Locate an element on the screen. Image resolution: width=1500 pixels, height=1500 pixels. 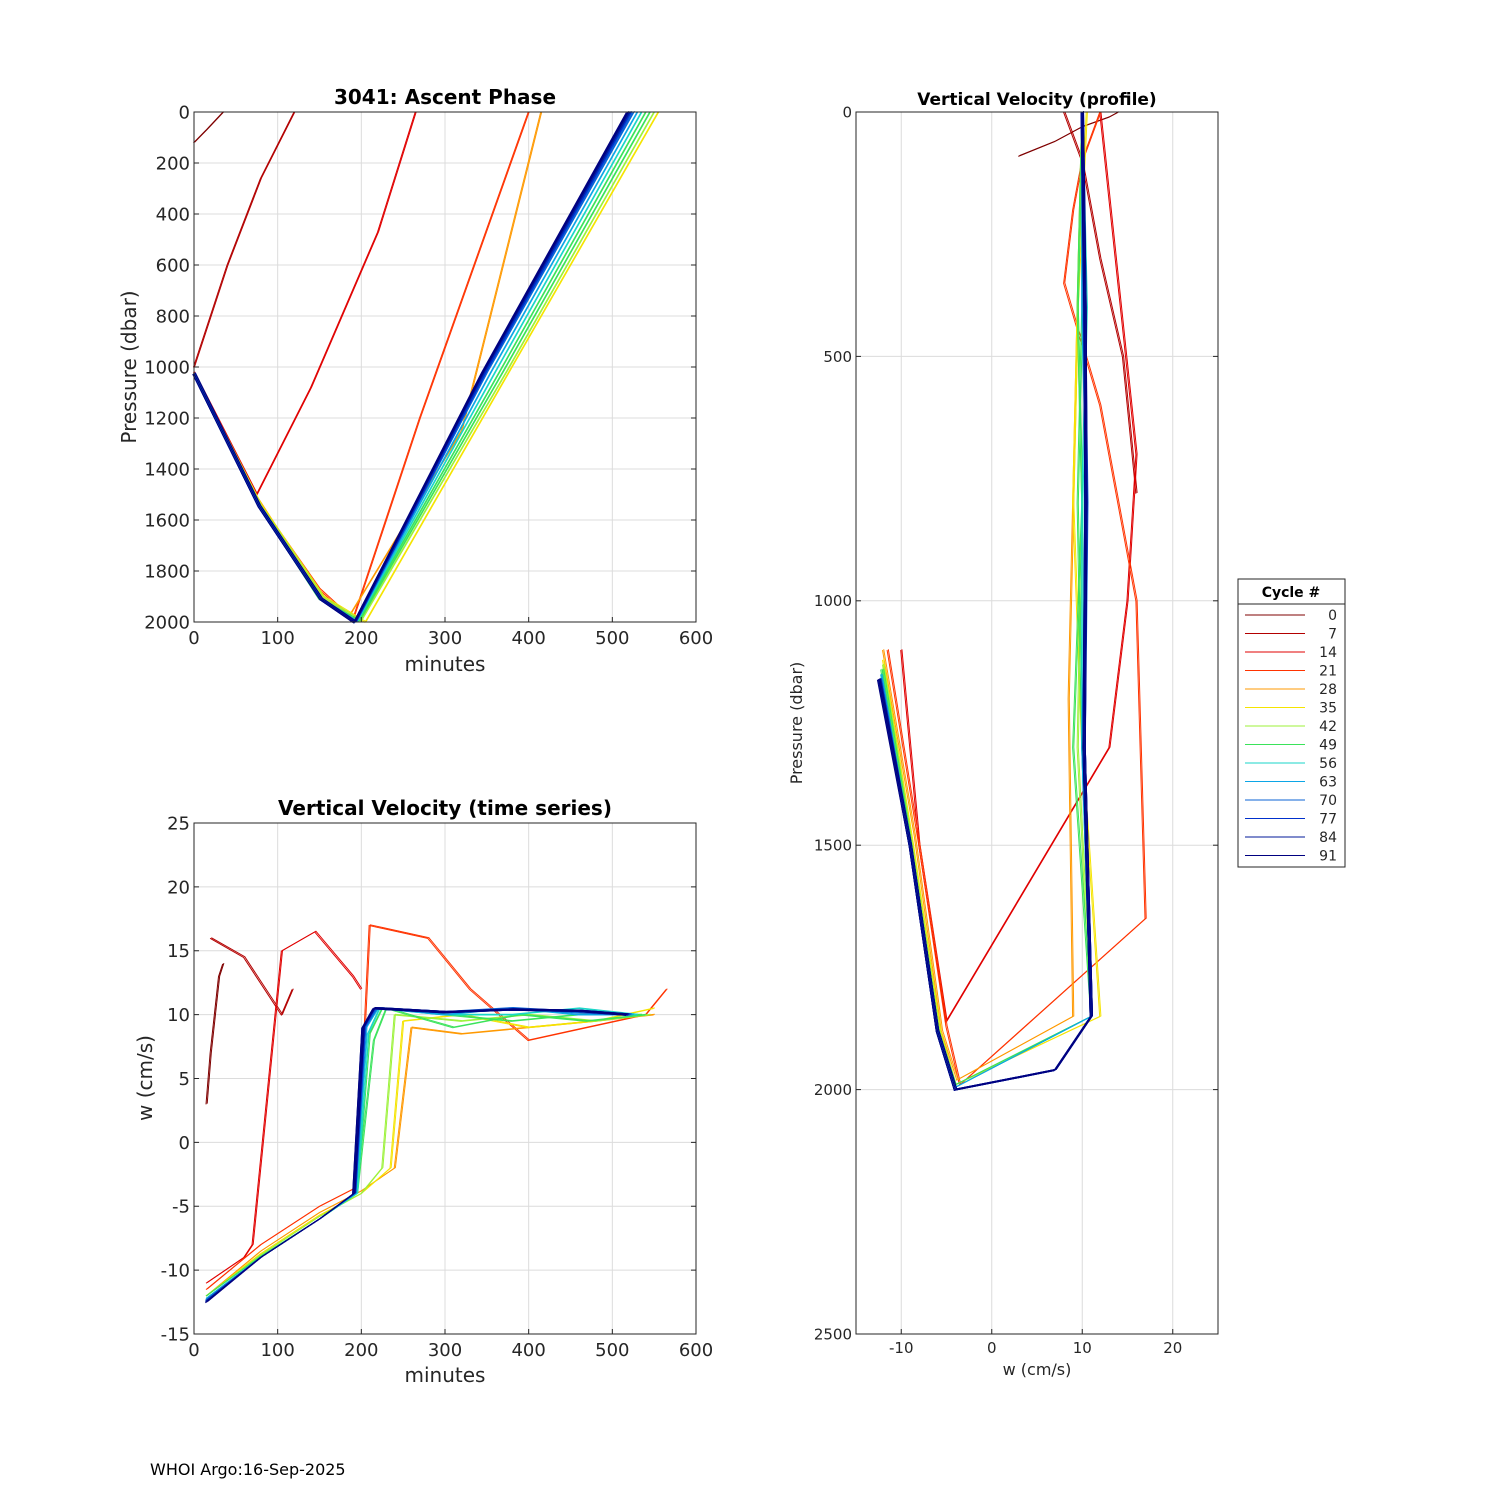
profile-y-tick-label: 0 is located at coordinates (847, 112).